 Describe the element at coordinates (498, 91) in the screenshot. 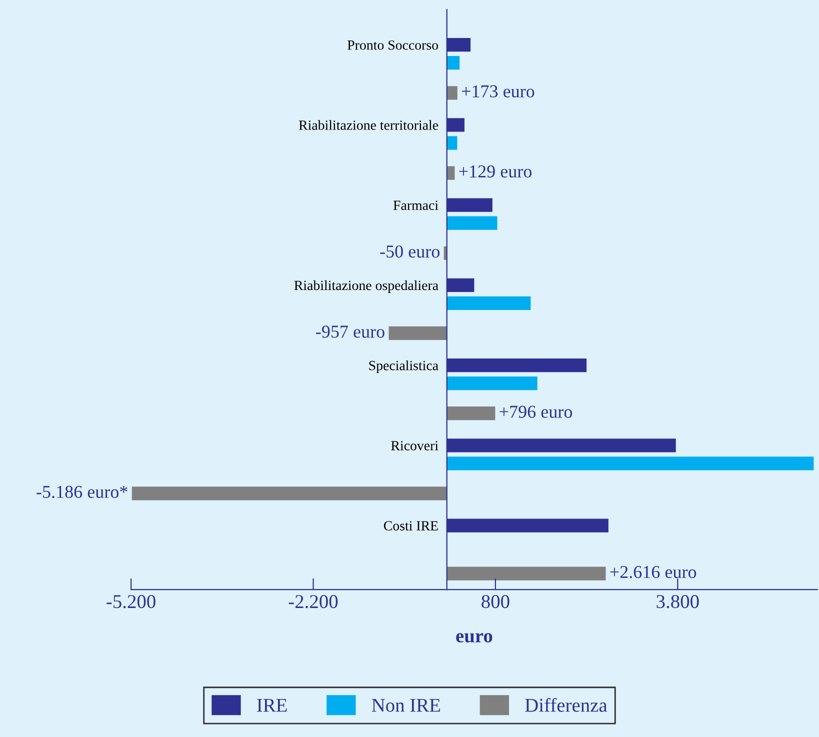

I see `data-label: +173 euro` at that location.